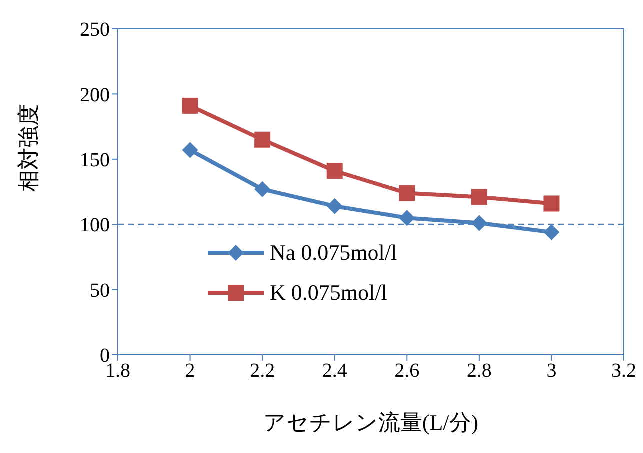  What do you see at coordinates (100, 291) in the screenshot?
I see `y-tick-label: 50` at bounding box center [100, 291].